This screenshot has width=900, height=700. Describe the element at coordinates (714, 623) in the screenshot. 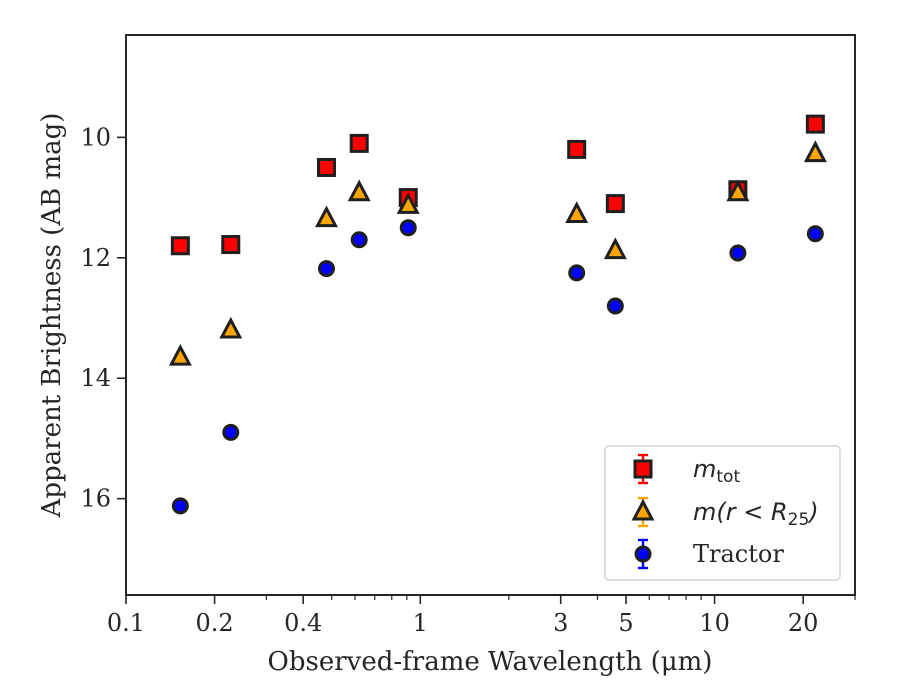

I see `x-tick-label: 10` at that location.